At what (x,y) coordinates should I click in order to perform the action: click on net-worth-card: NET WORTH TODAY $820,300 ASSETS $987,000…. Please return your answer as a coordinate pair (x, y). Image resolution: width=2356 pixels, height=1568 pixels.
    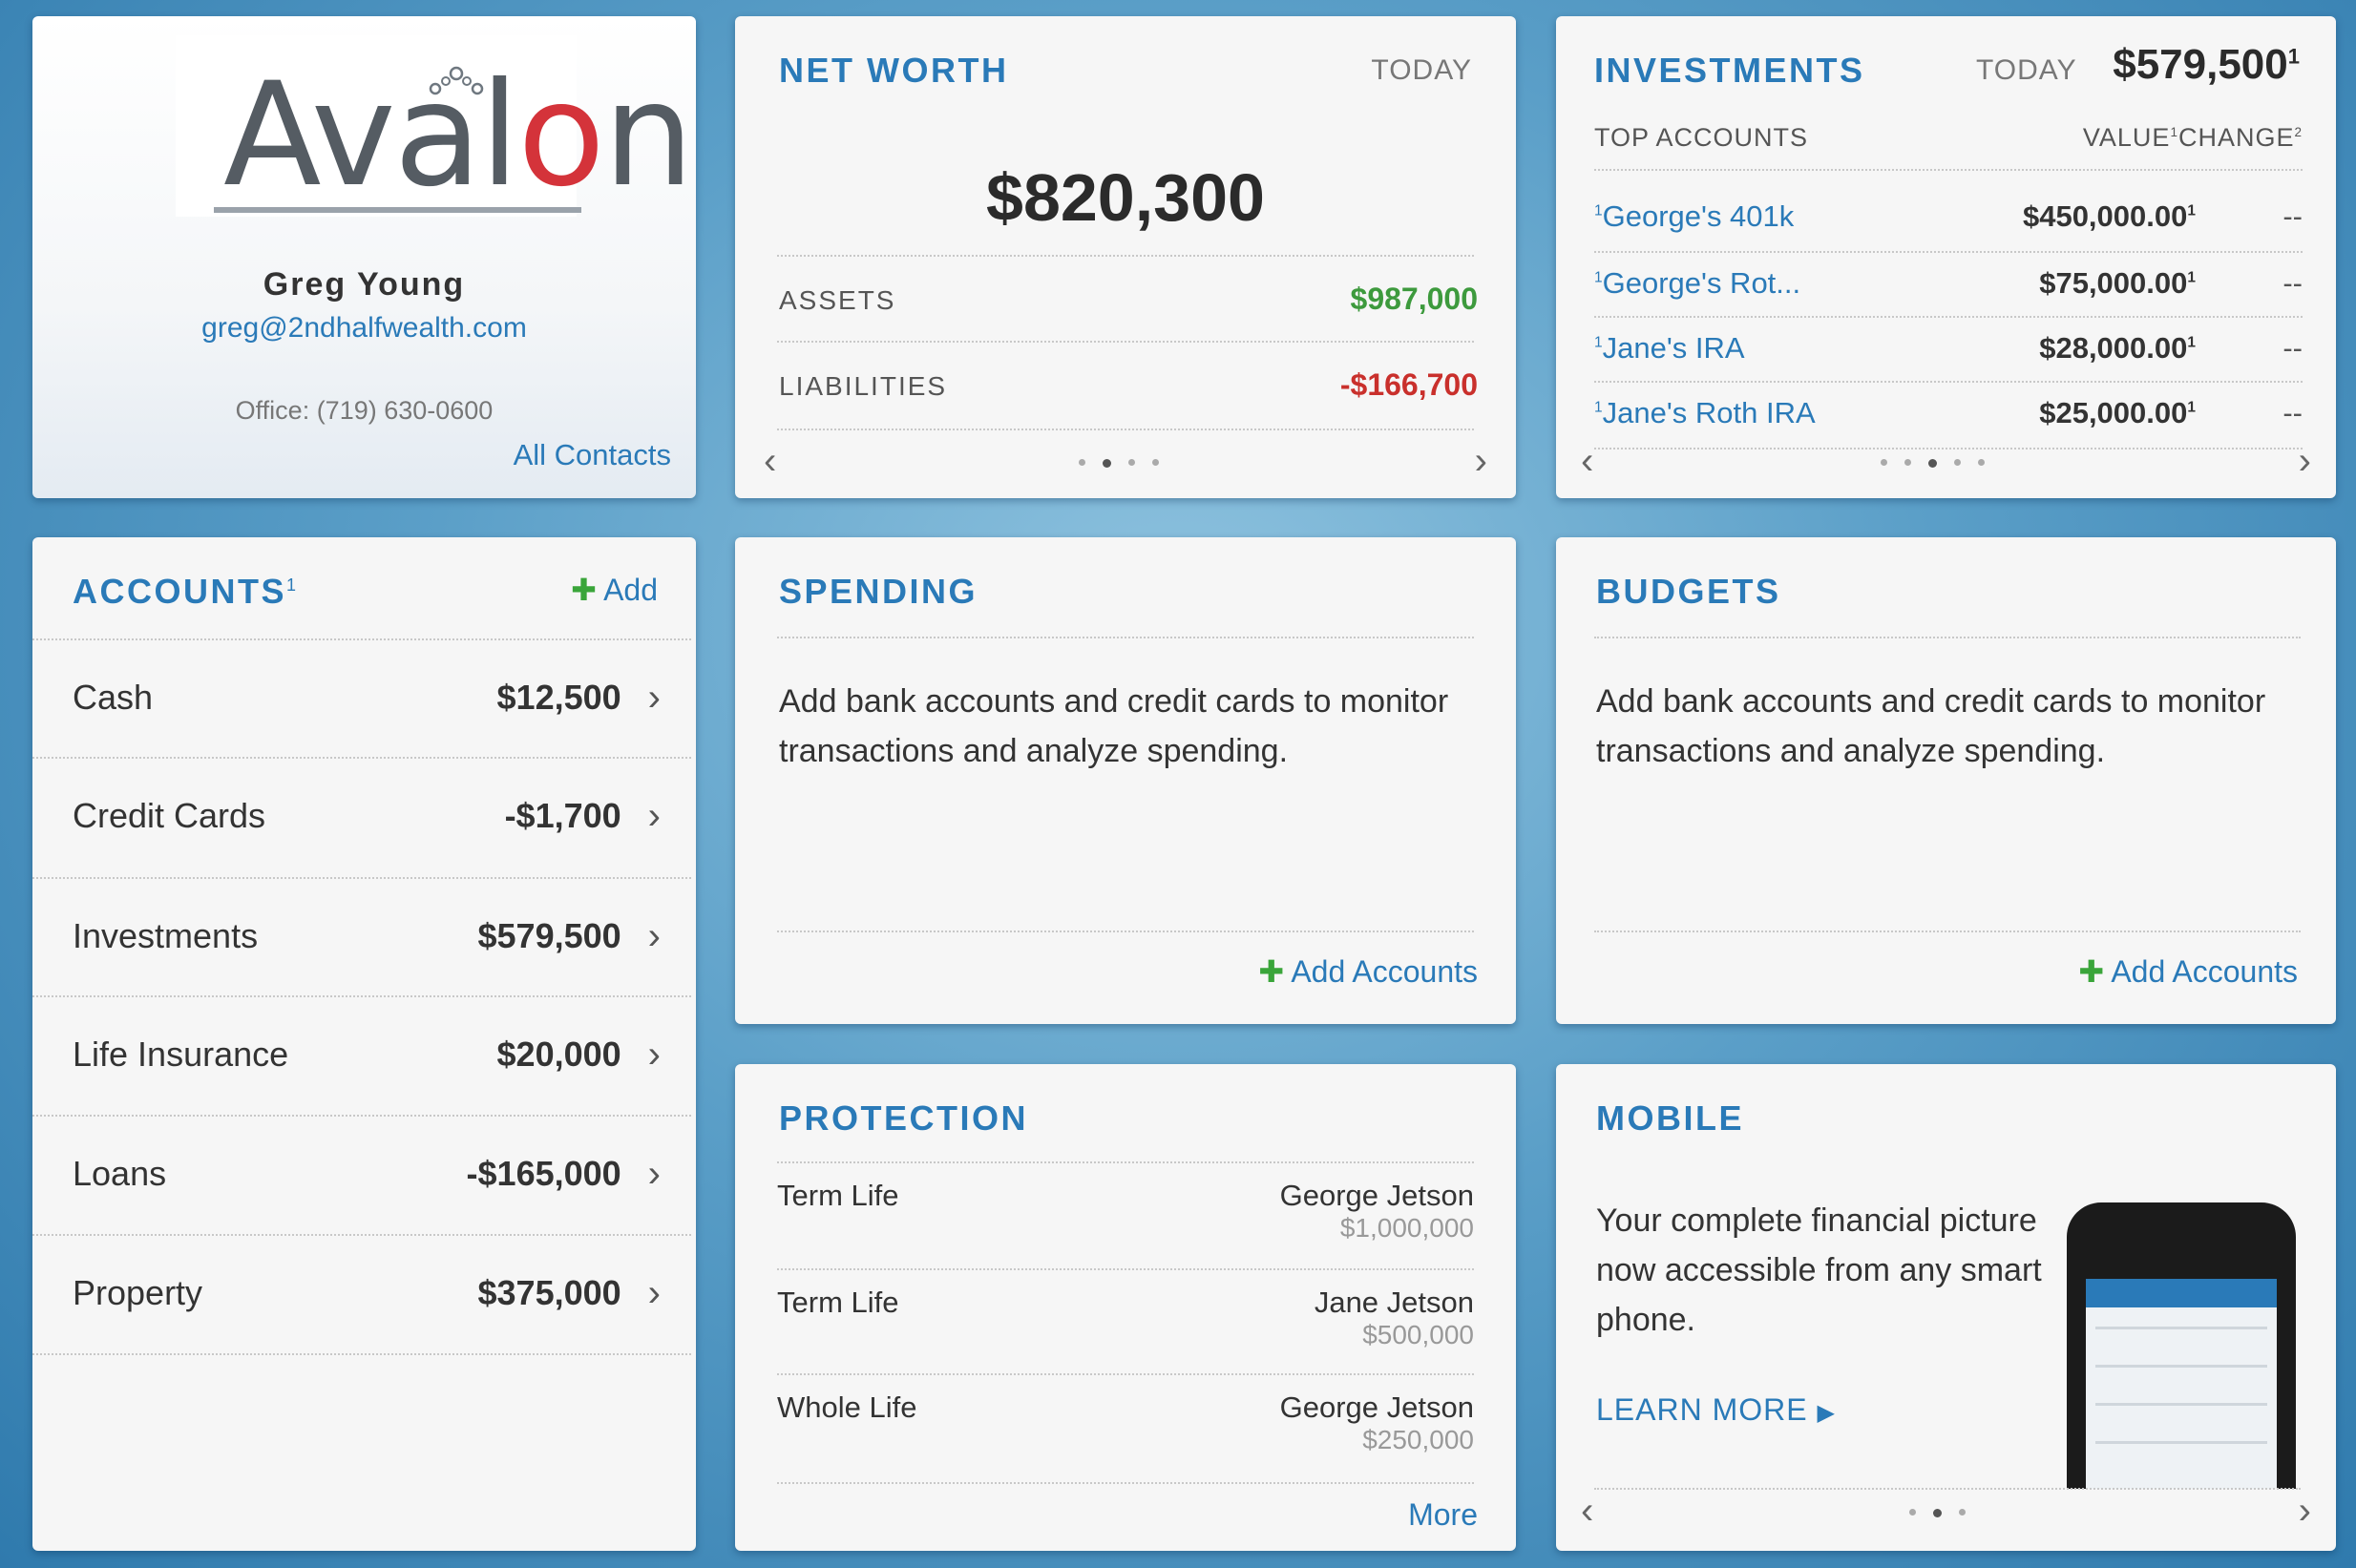
    Looking at the image, I should click on (1125, 257).